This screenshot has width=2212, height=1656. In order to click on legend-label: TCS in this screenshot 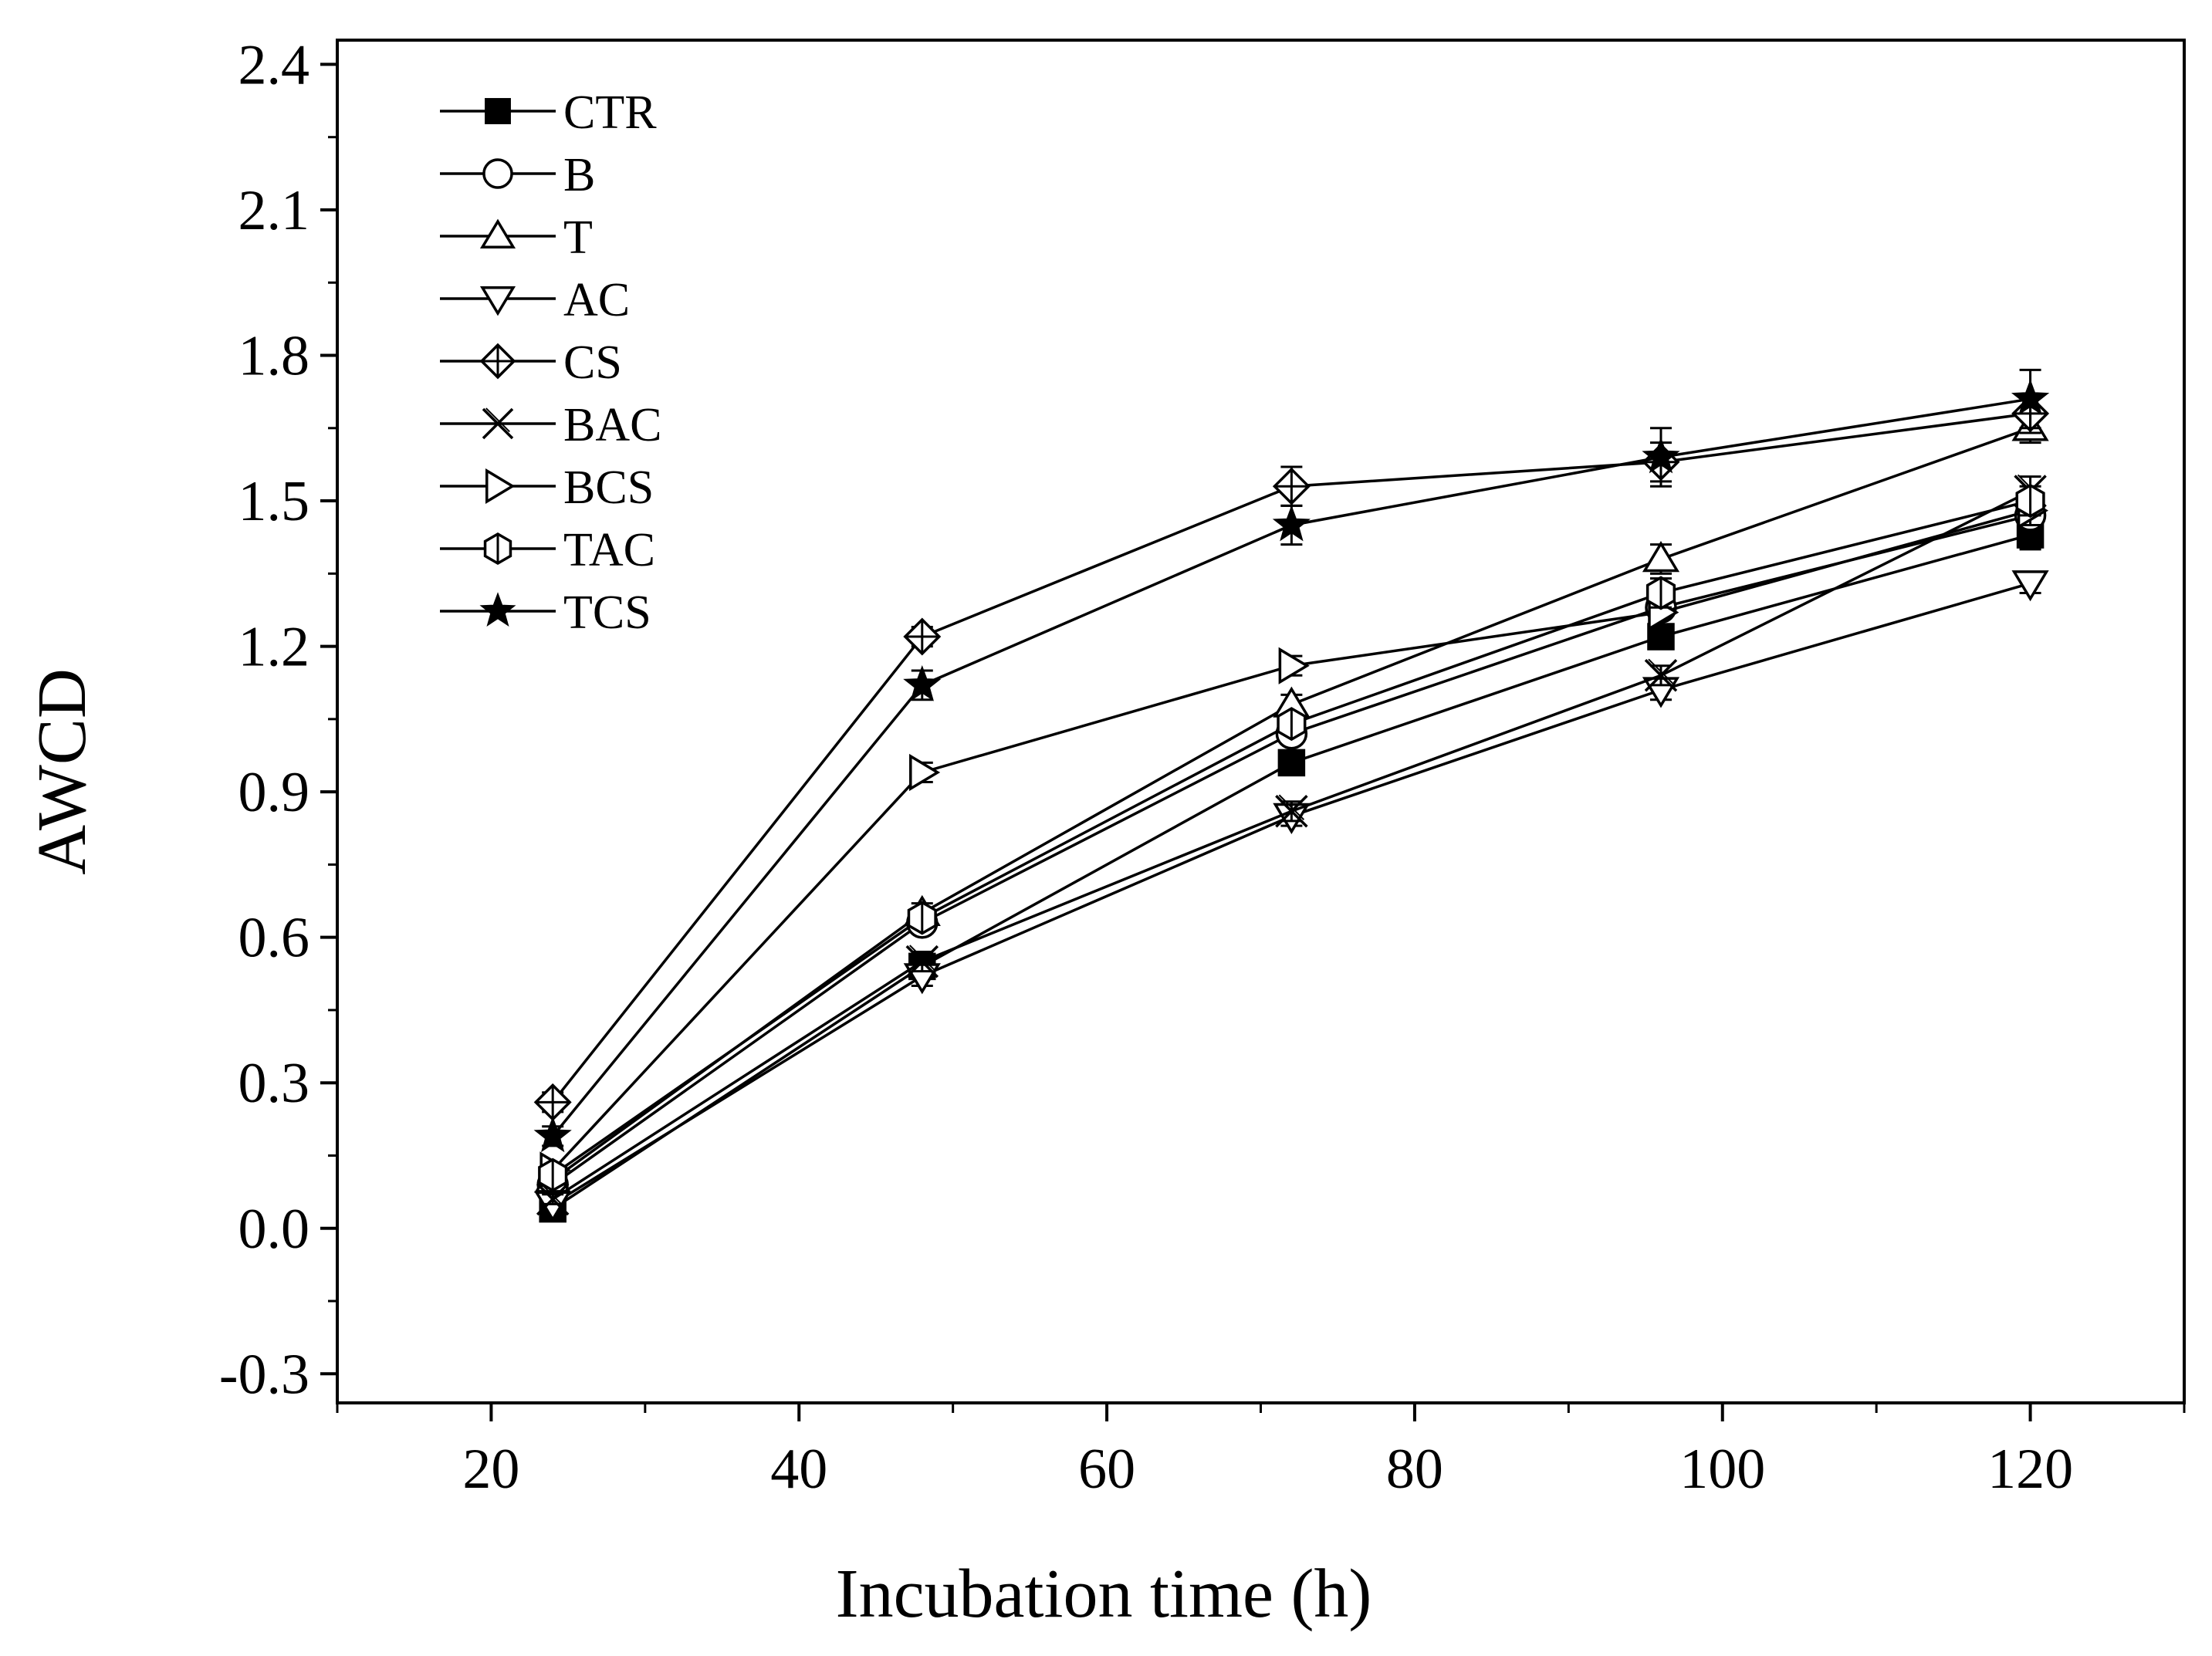, I will do `click(607, 612)`.